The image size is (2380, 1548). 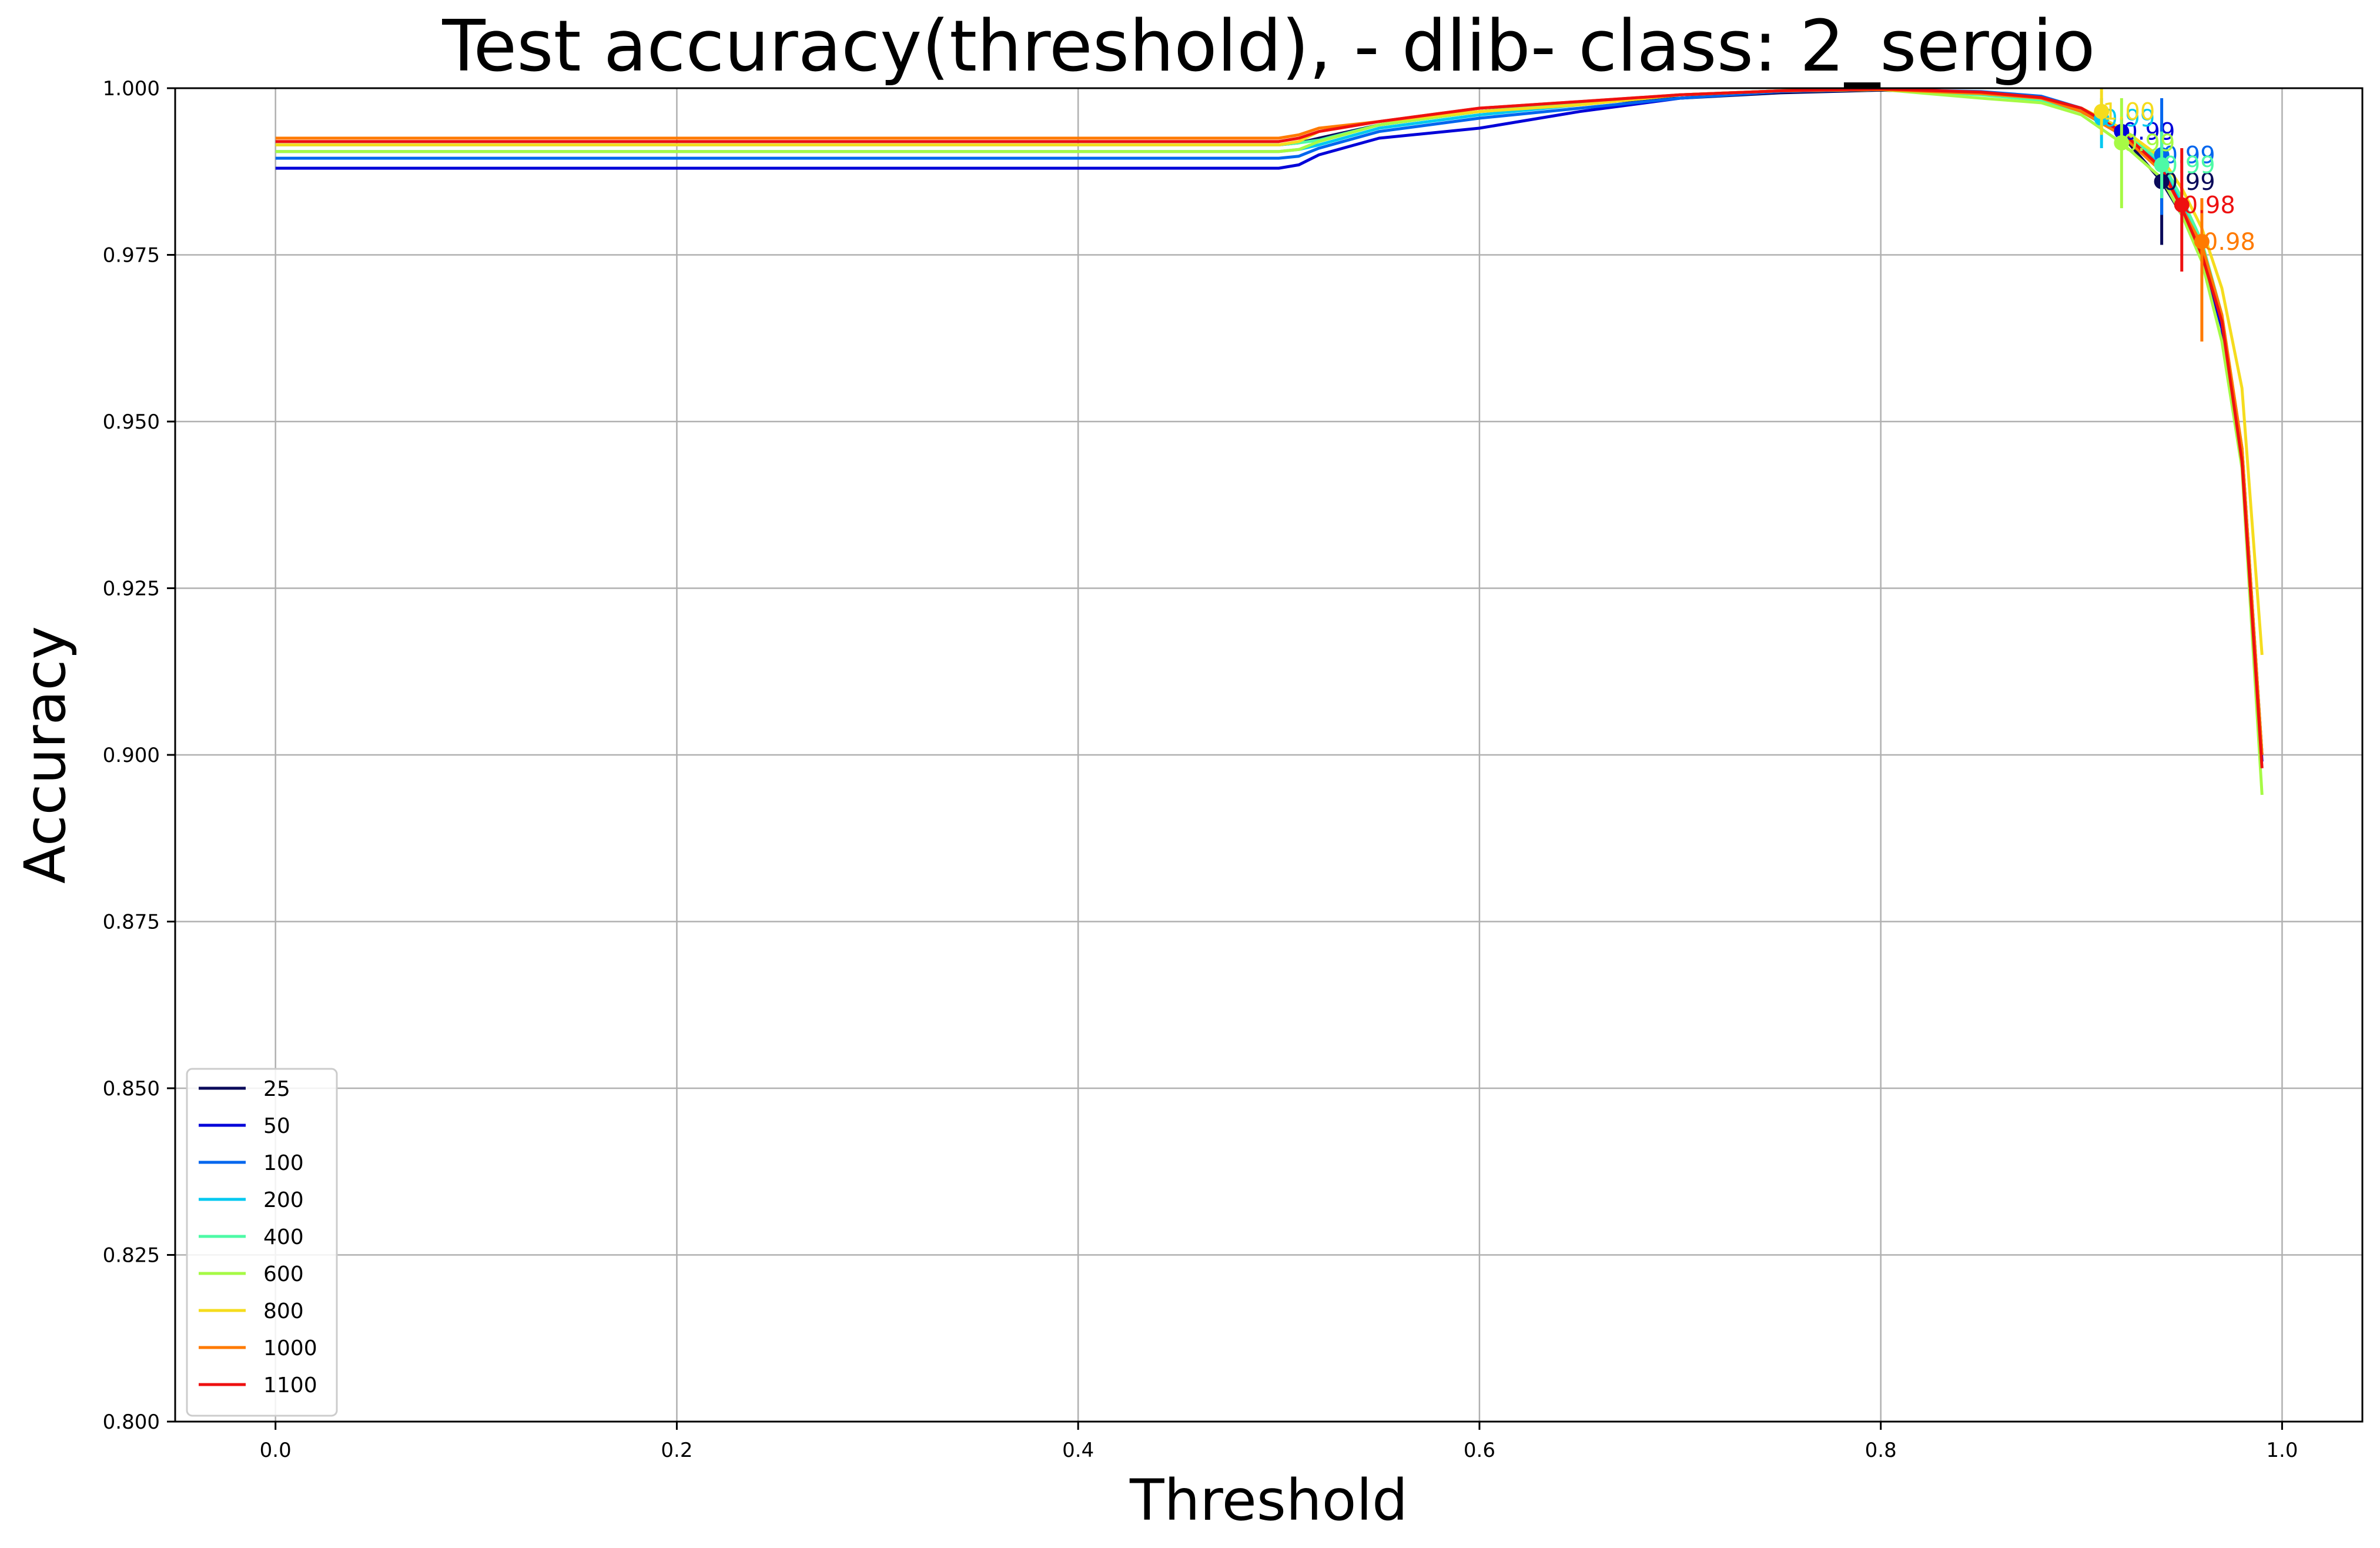 I want to click on marker-value-label-50: 0.99, so click(x=2149, y=132).